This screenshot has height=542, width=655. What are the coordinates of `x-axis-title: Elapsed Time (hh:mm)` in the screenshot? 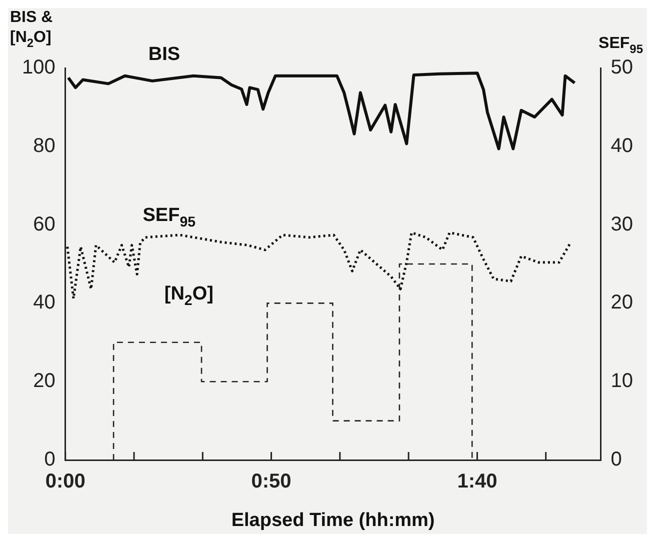 It's located at (333, 520).